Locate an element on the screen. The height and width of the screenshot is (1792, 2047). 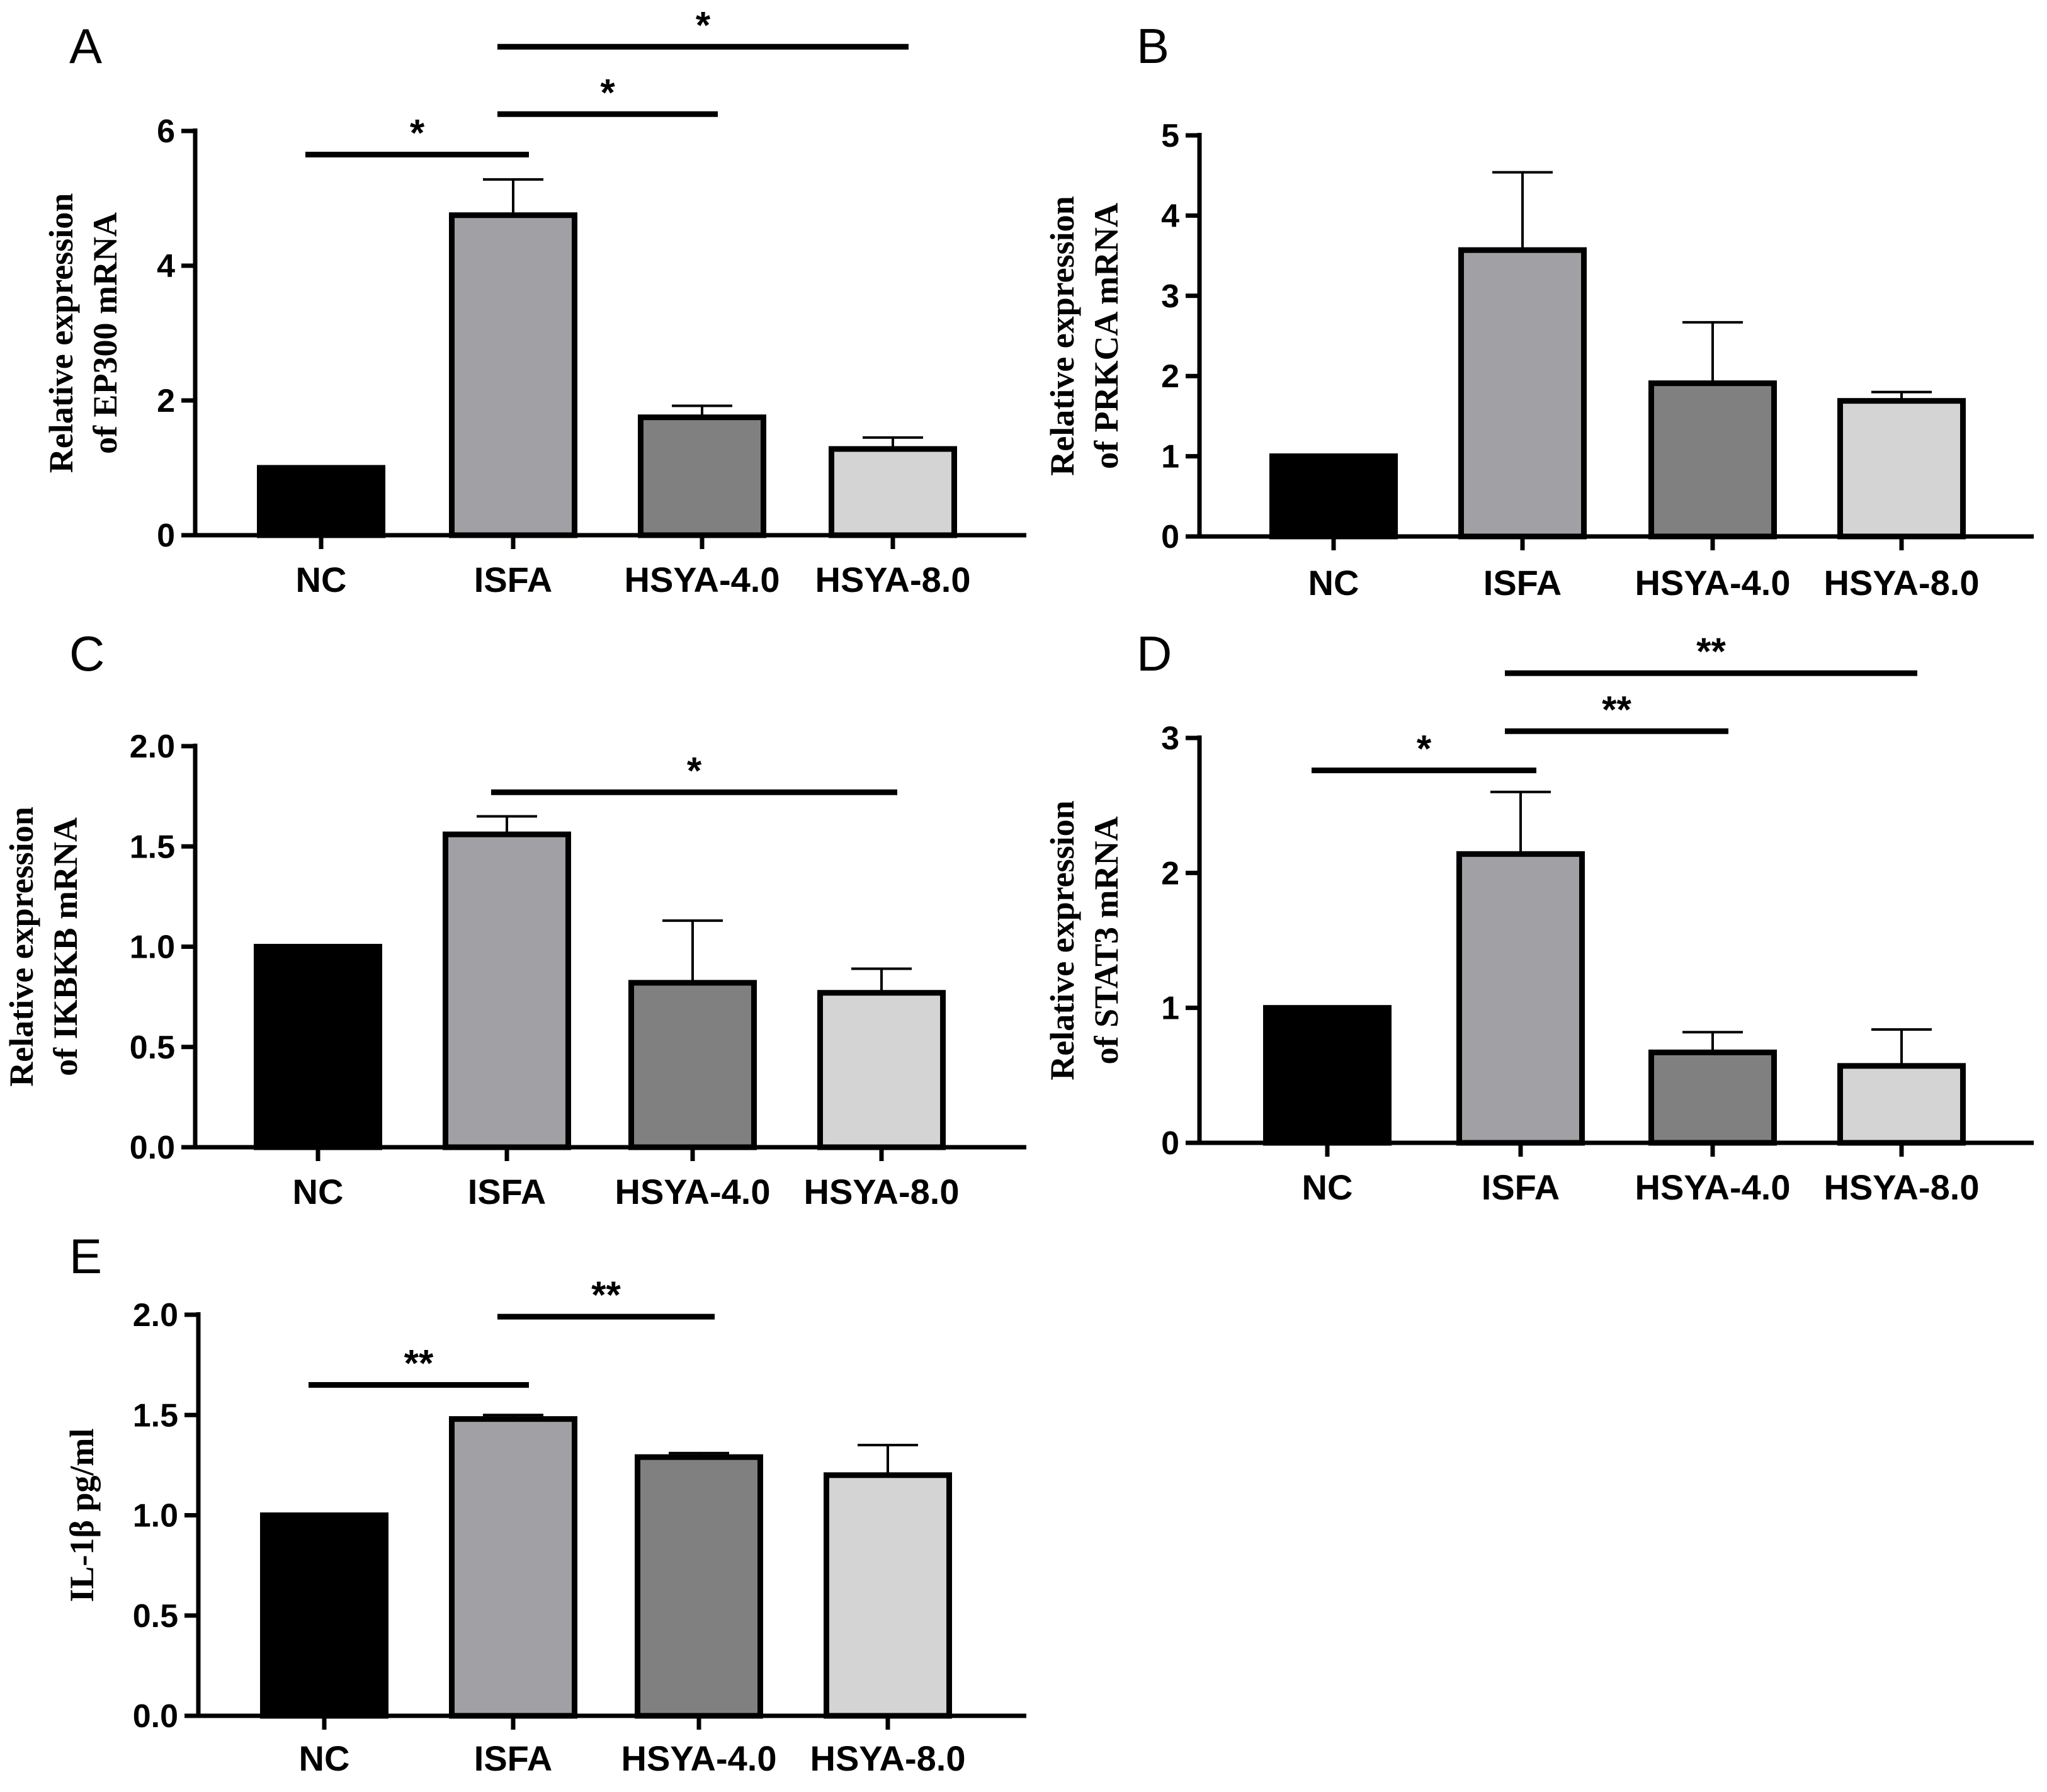
panel-label: C is located at coordinates (87, 653).